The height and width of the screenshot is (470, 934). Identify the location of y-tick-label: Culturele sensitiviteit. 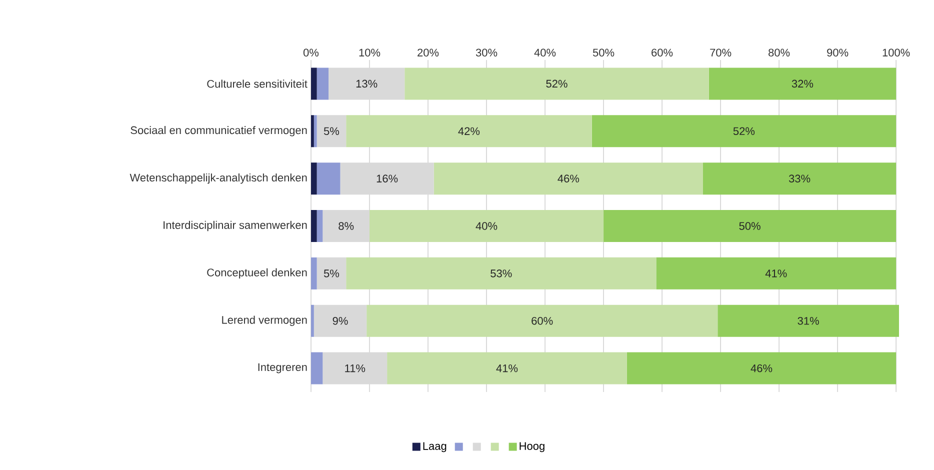
(257, 84).